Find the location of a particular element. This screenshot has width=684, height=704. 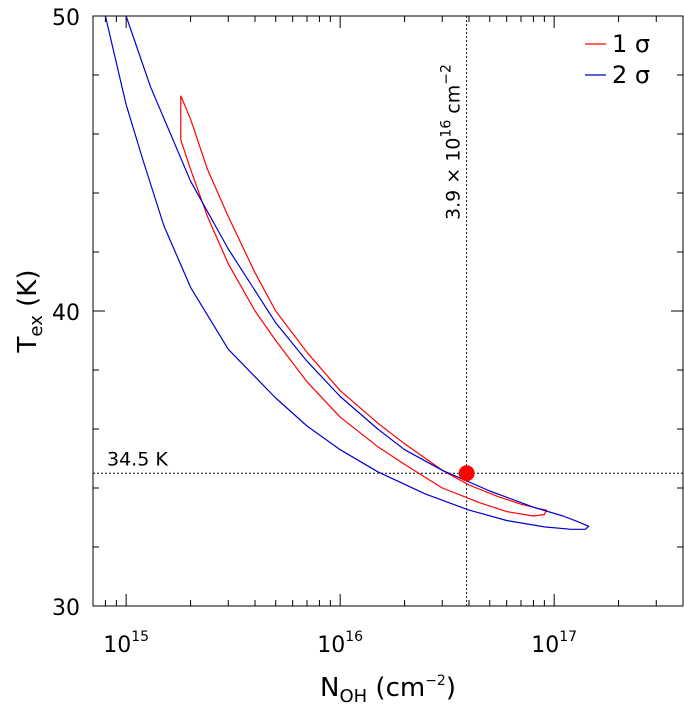

x-axis-label: NOH (cm−2) is located at coordinates (388, 688).